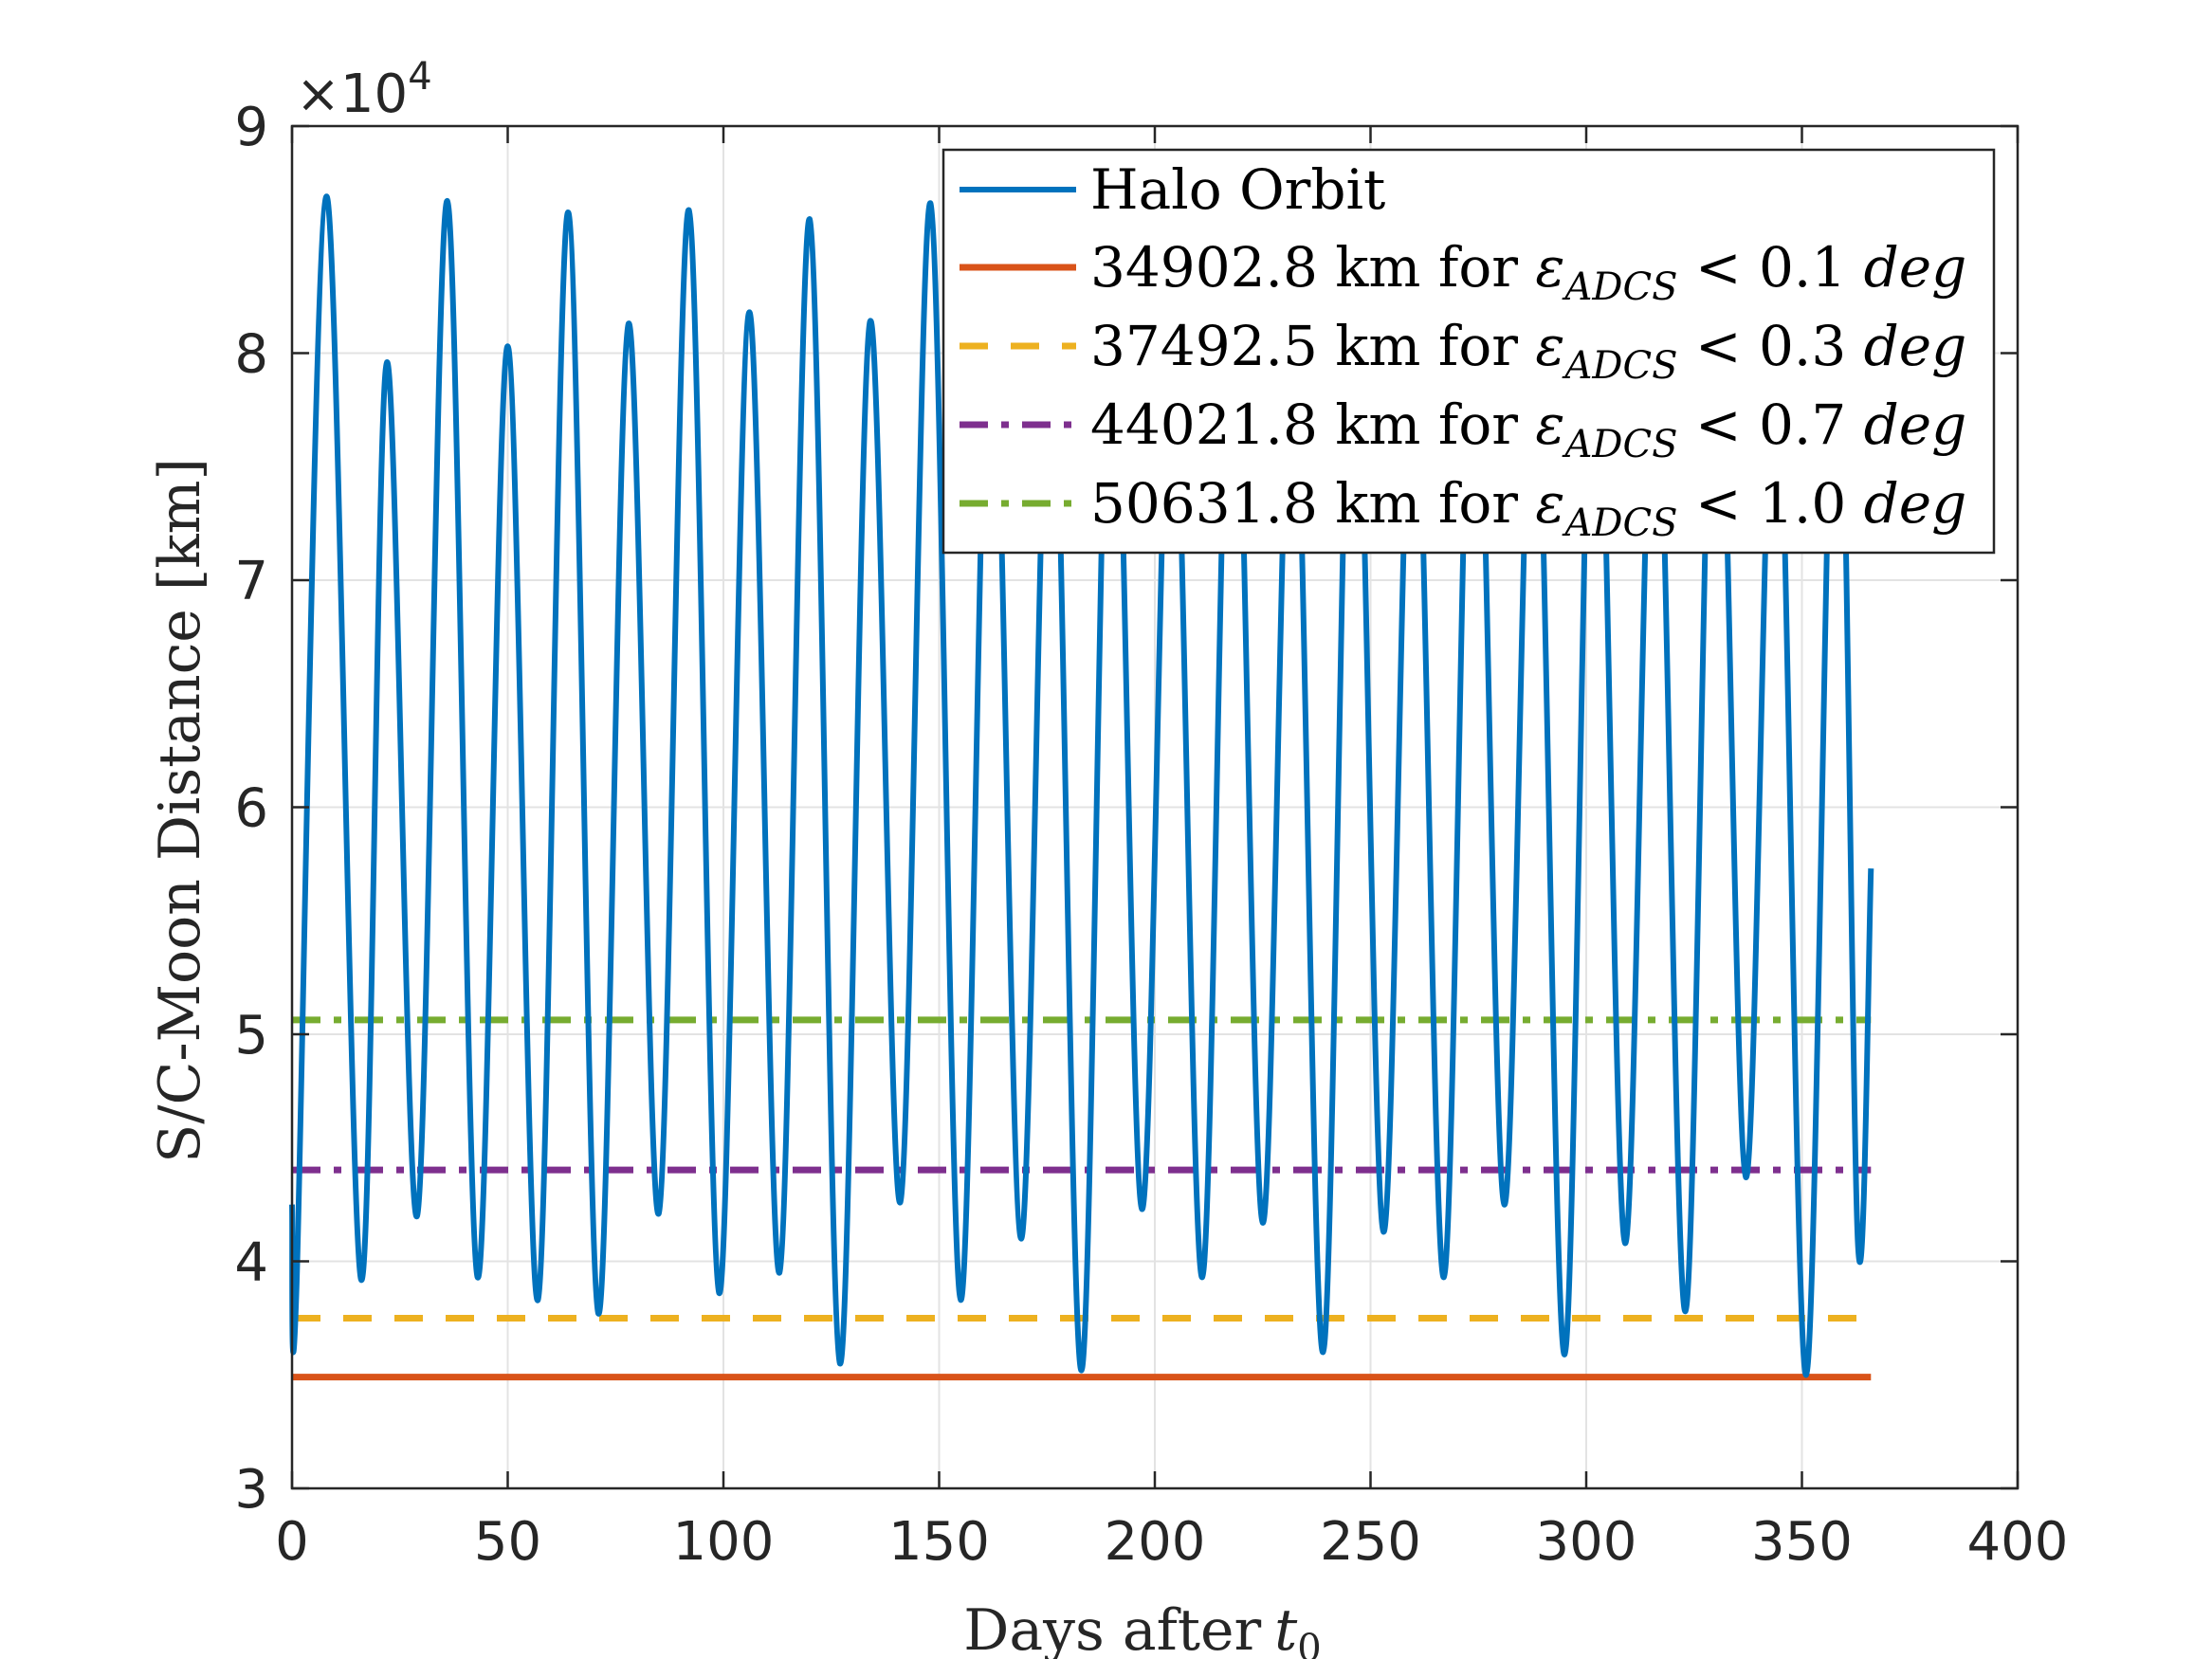  Describe the element at coordinates (1286, 1628) in the screenshot. I see `x-axis-title-var: t` at that location.